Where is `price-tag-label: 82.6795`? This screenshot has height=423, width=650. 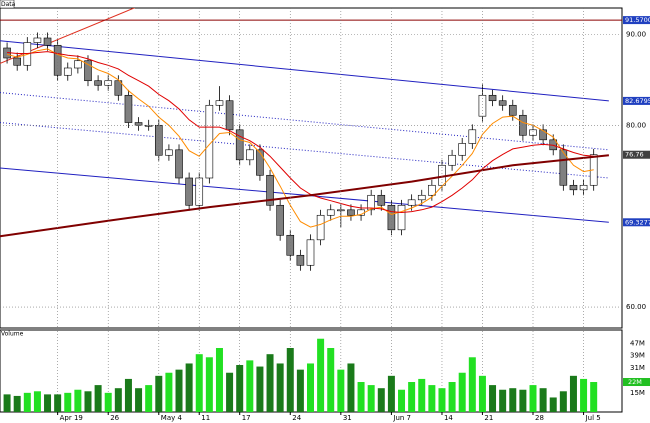 price-tag-label: 82.6795 is located at coordinates (637, 101).